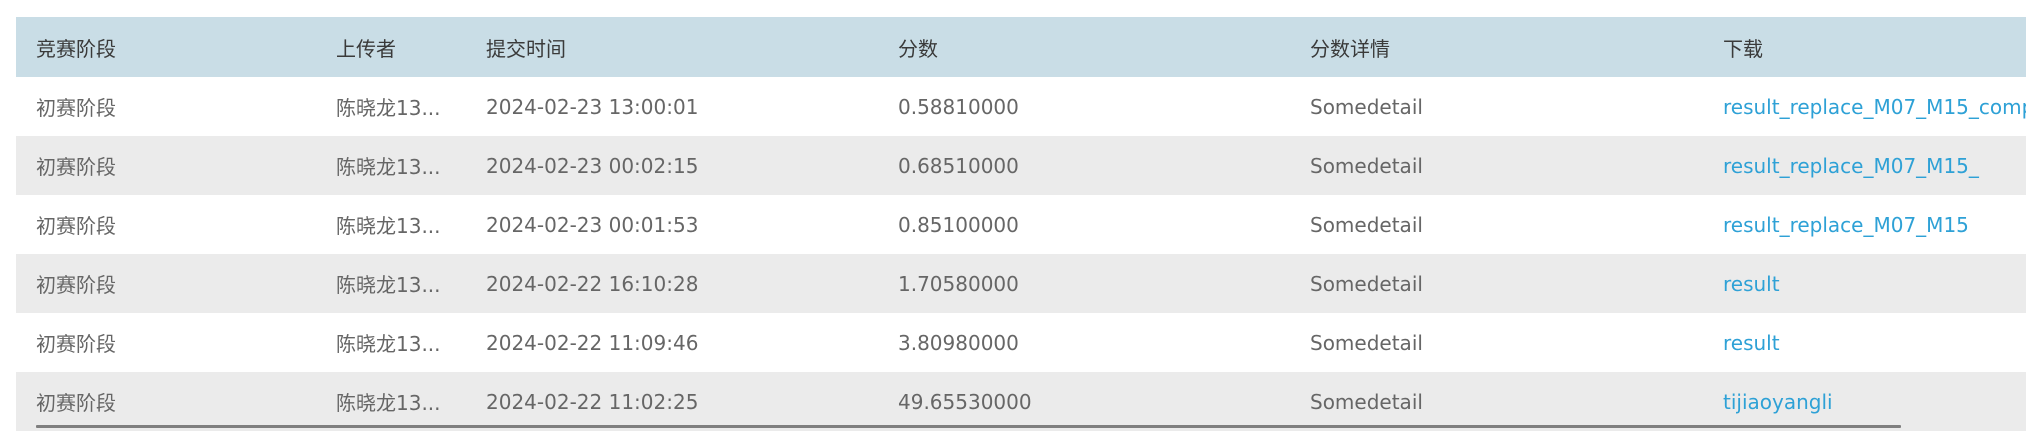 This screenshot has height=446, width=2042. I want to click on column-header-download: 下载, so click(1743, 48).